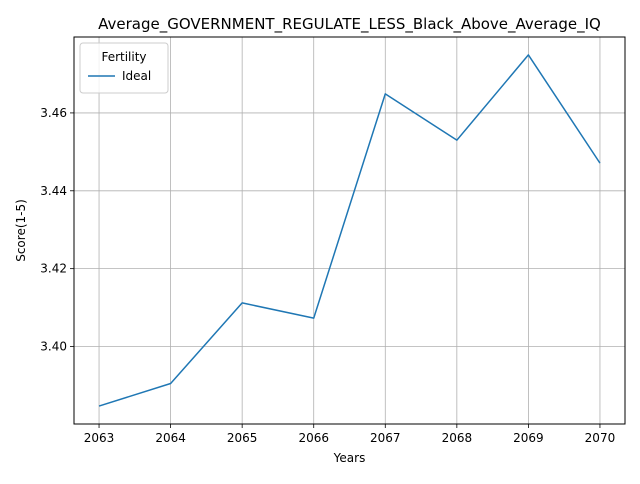 The height and width of the screenshot is (484, 640). Describe the element at coordinates (242, 438) in the screenshot. I see `x-tick-label: 2065` at that location.